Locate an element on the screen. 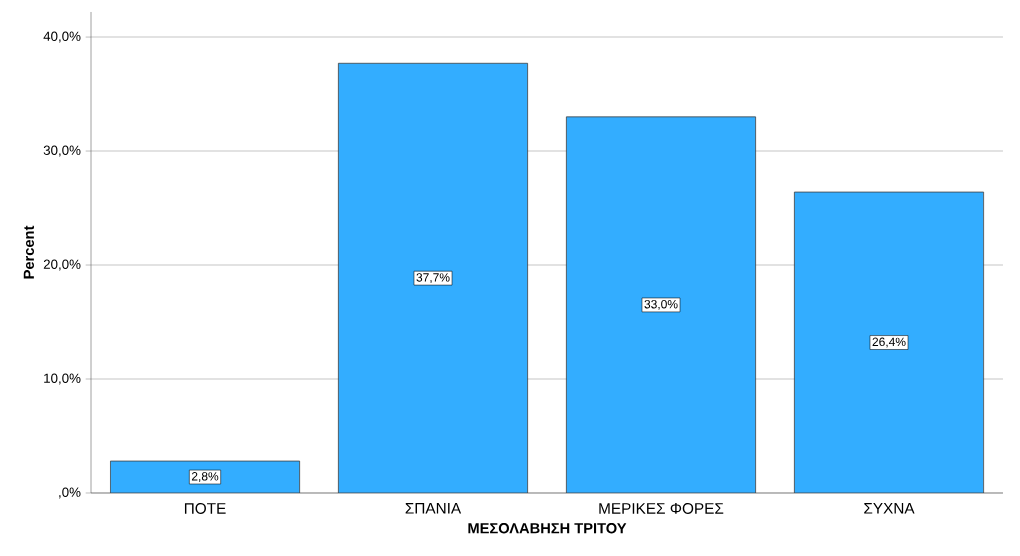 This screenshot has height=556, width=1020. data-label: 37,7% is located at coordinates (433, 278).